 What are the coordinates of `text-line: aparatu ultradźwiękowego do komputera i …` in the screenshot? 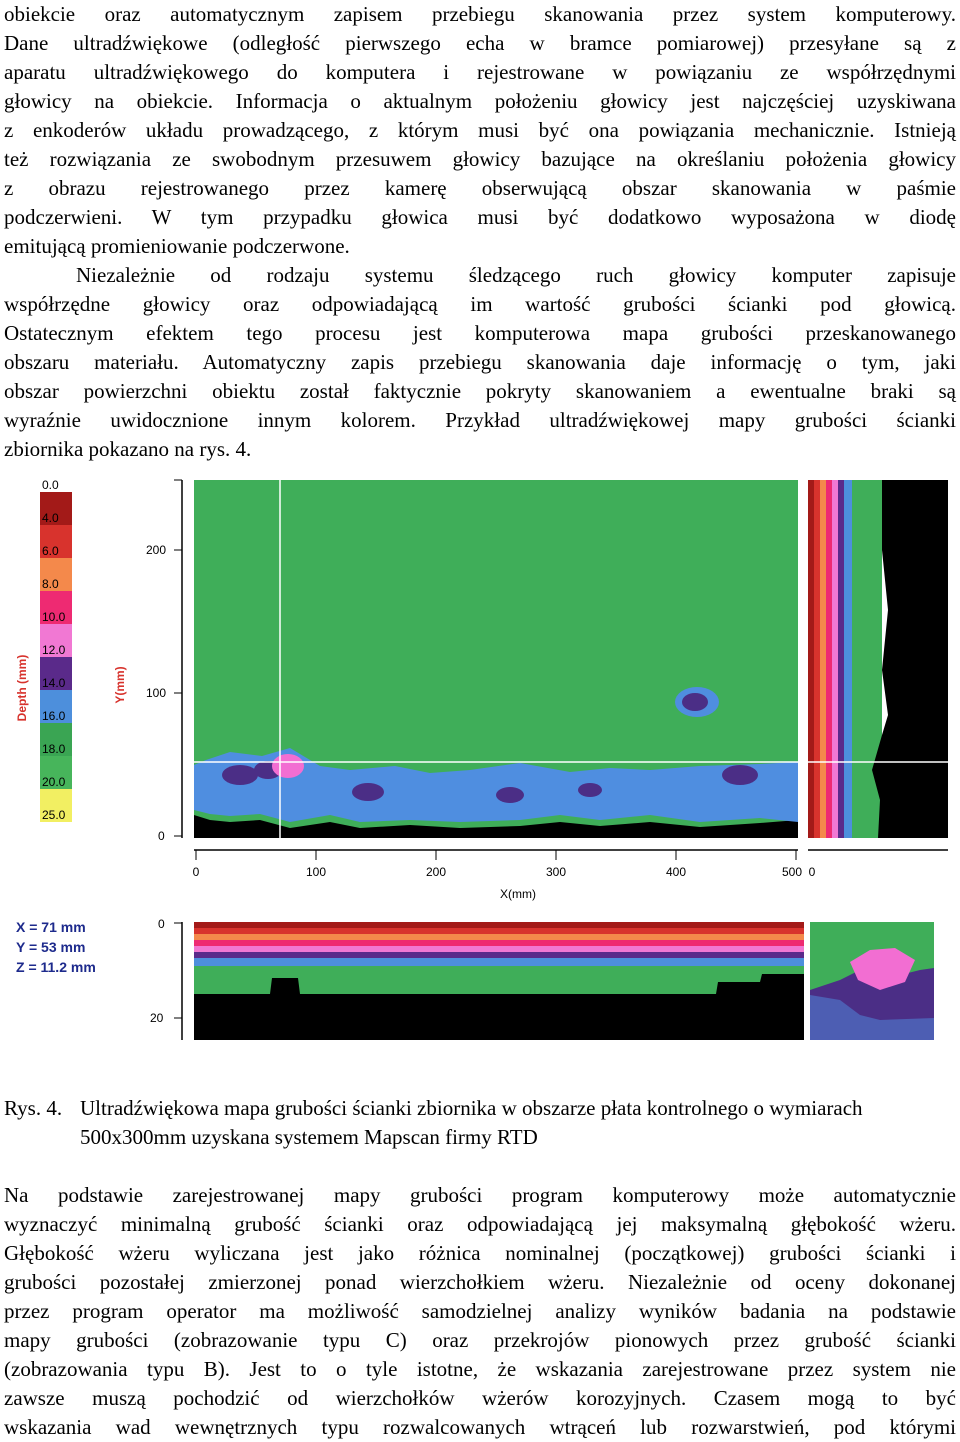 It's located at (480, 72).